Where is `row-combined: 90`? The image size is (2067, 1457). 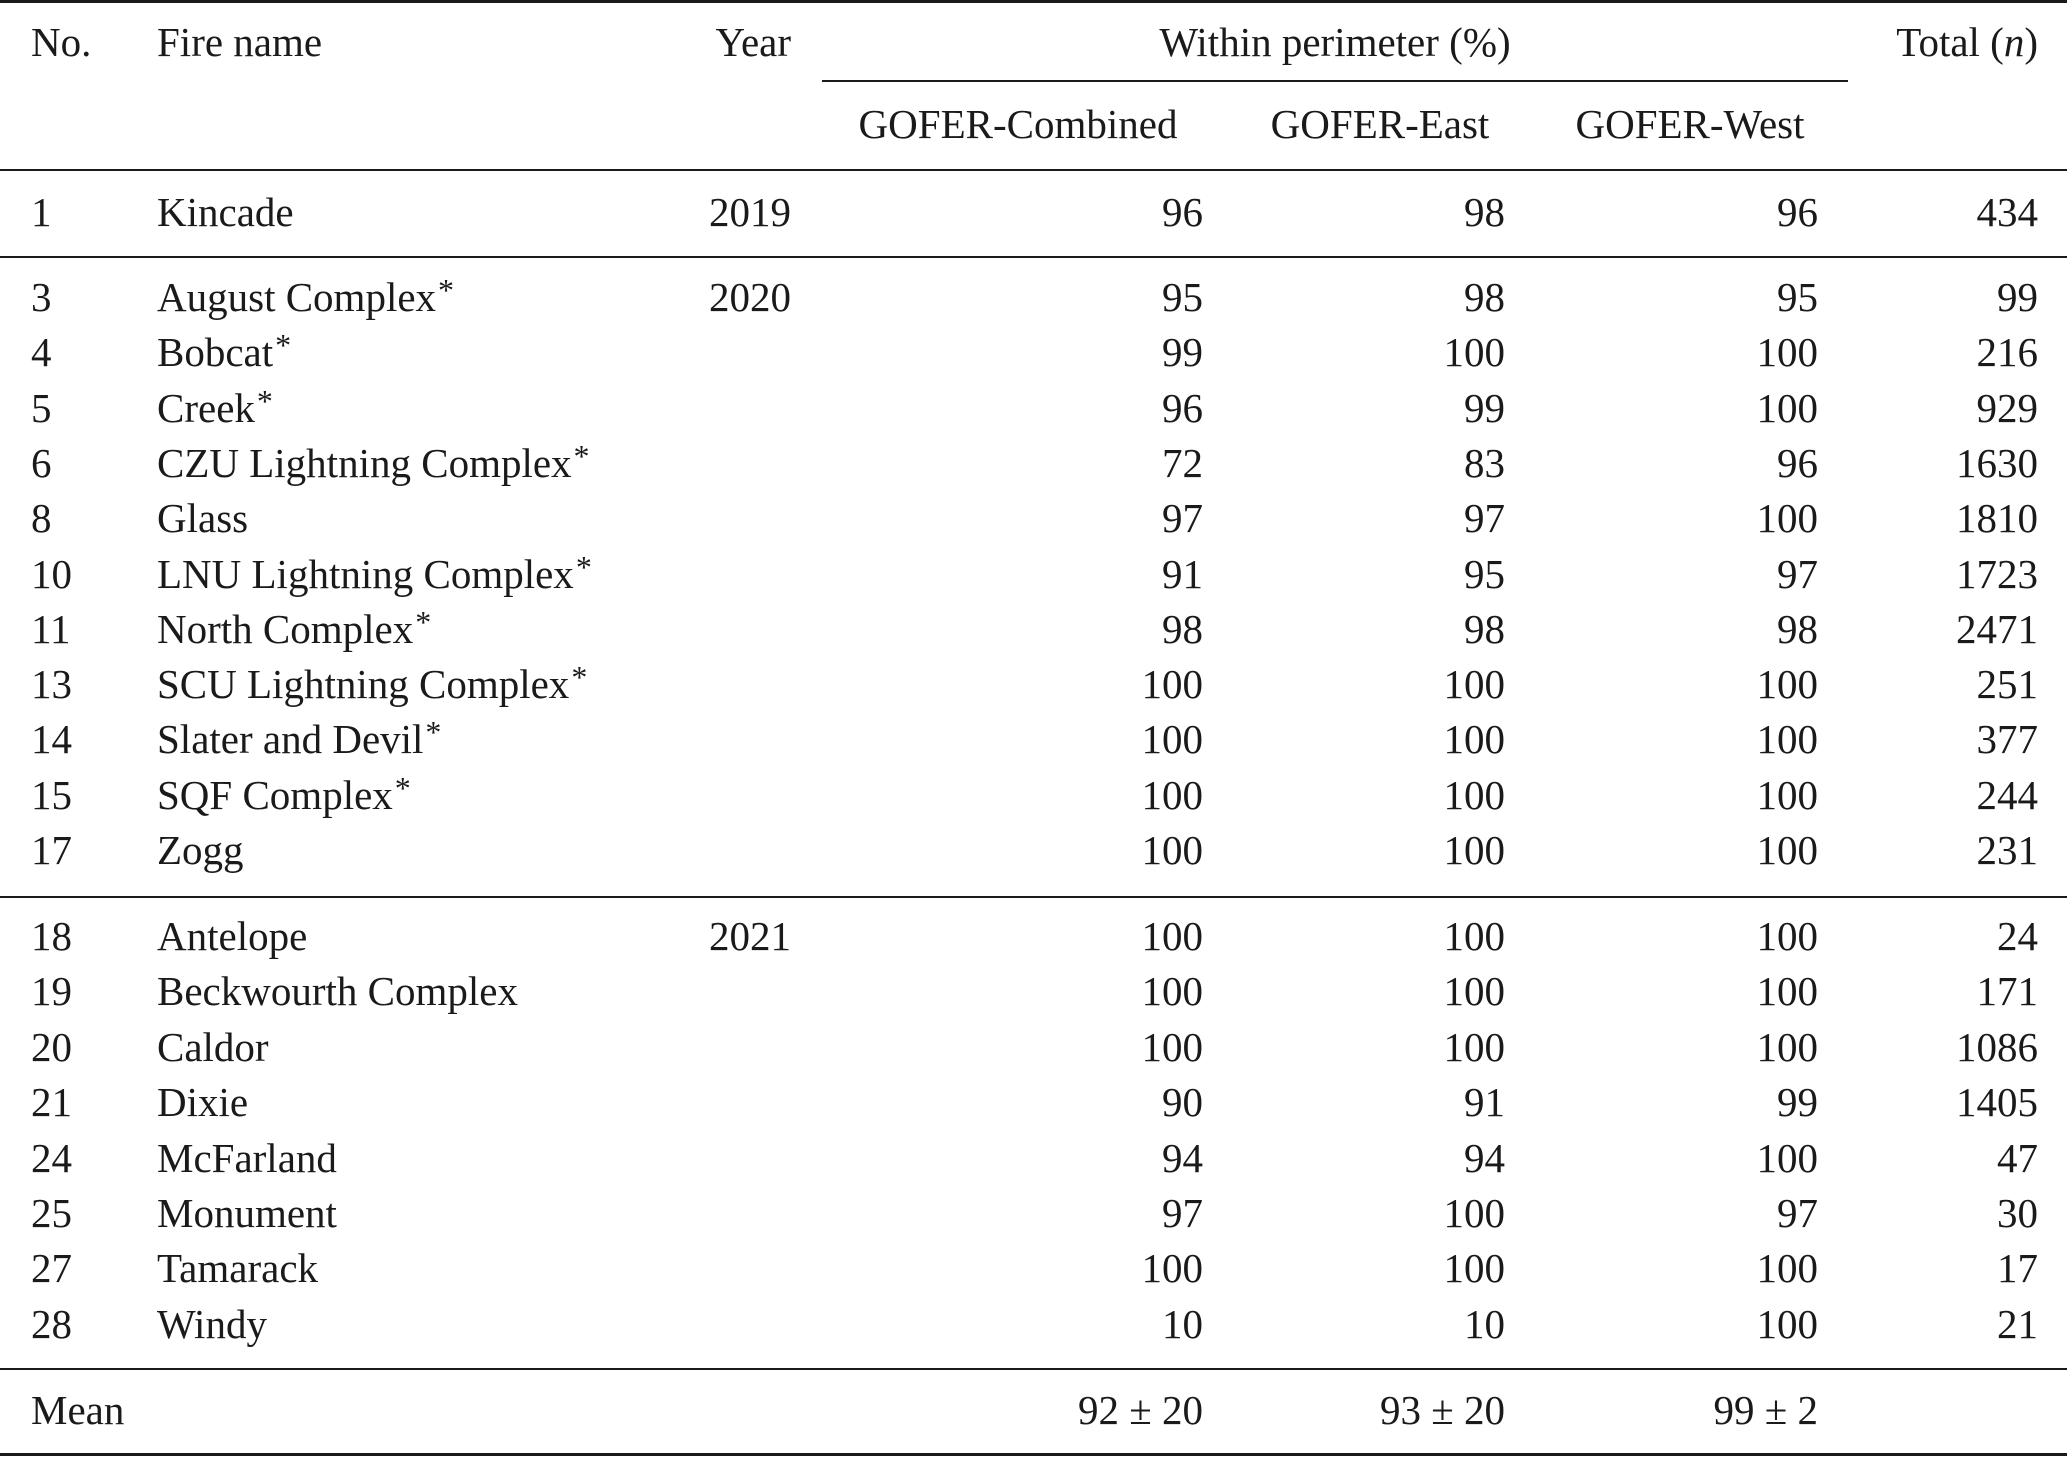 row-combined: 90 is located at coordinates (1182, 1102).